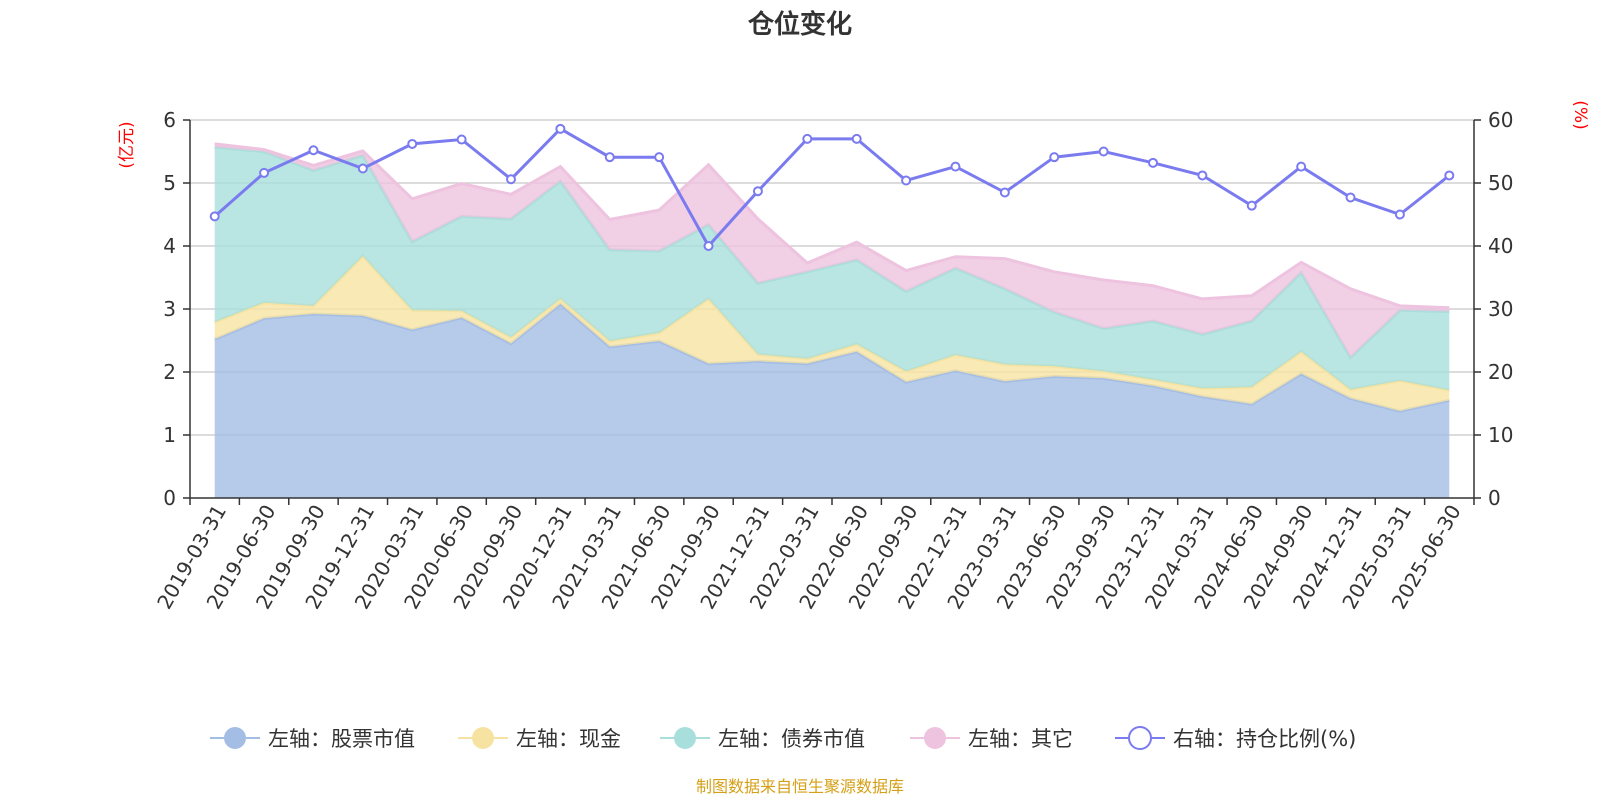 This screenshot has width=1600, height=800. What do you see at coordinates (791, 739) in the screenshot?
I see `legend-label: 左轴：债券市值` at bounding box center [791, 739].